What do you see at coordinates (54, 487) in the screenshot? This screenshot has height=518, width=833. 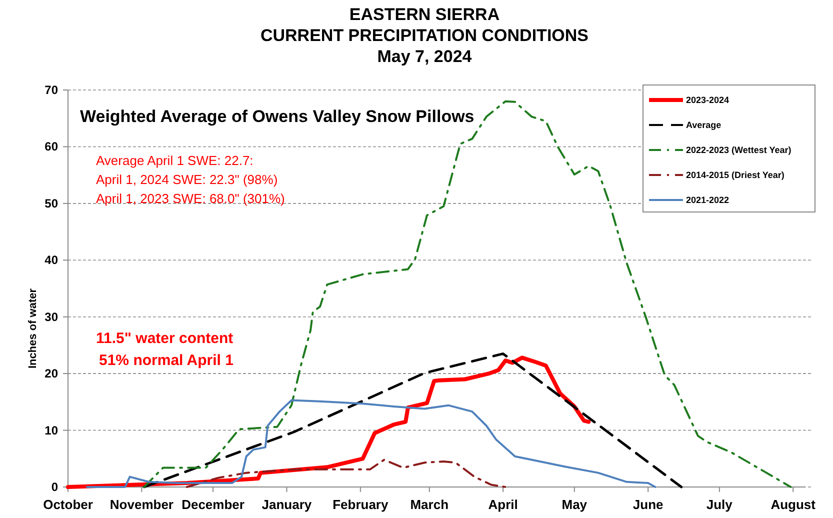 I see `y-tick-label: 0` at bounding box center [54, 487].